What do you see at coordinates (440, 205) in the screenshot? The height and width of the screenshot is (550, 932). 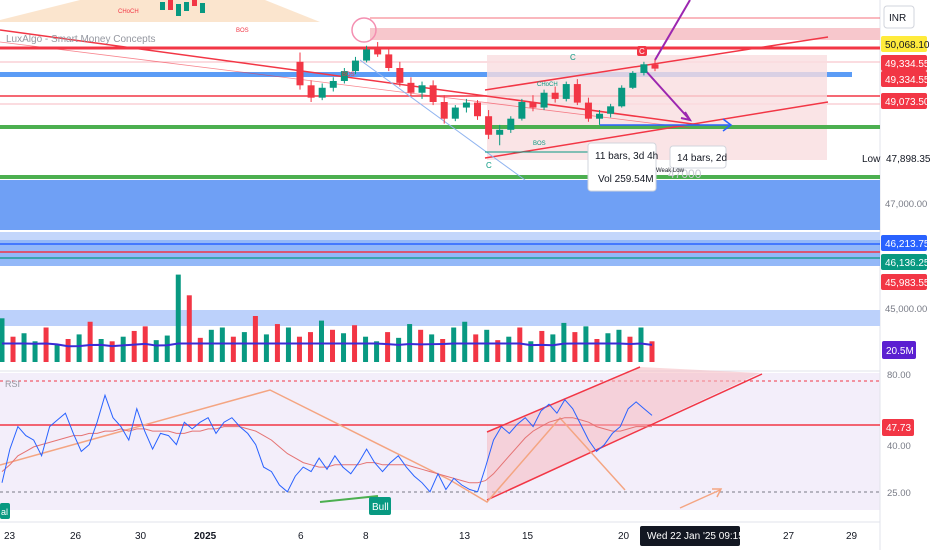 I see `demand-zone` at bounding box center [440, 205].